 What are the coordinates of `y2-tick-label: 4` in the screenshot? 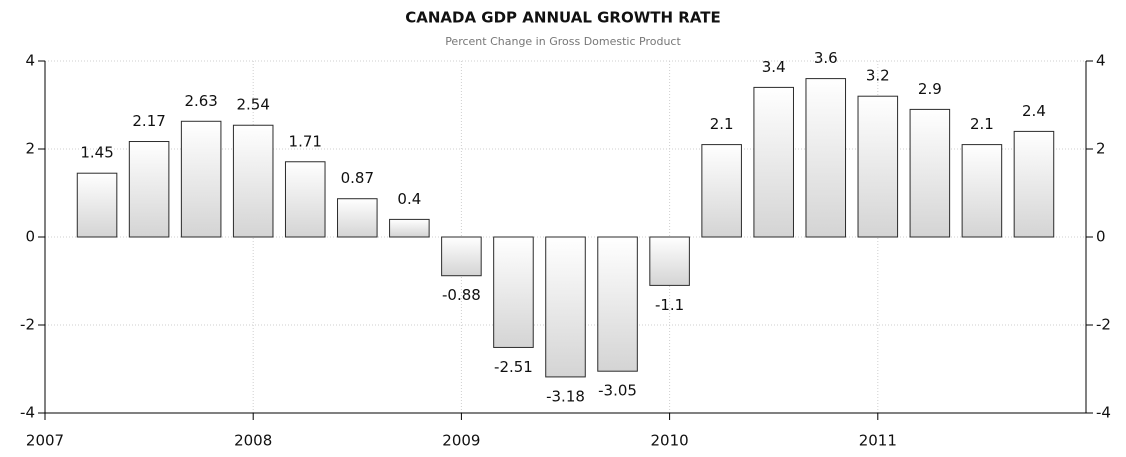 It's located at (1101, 61).